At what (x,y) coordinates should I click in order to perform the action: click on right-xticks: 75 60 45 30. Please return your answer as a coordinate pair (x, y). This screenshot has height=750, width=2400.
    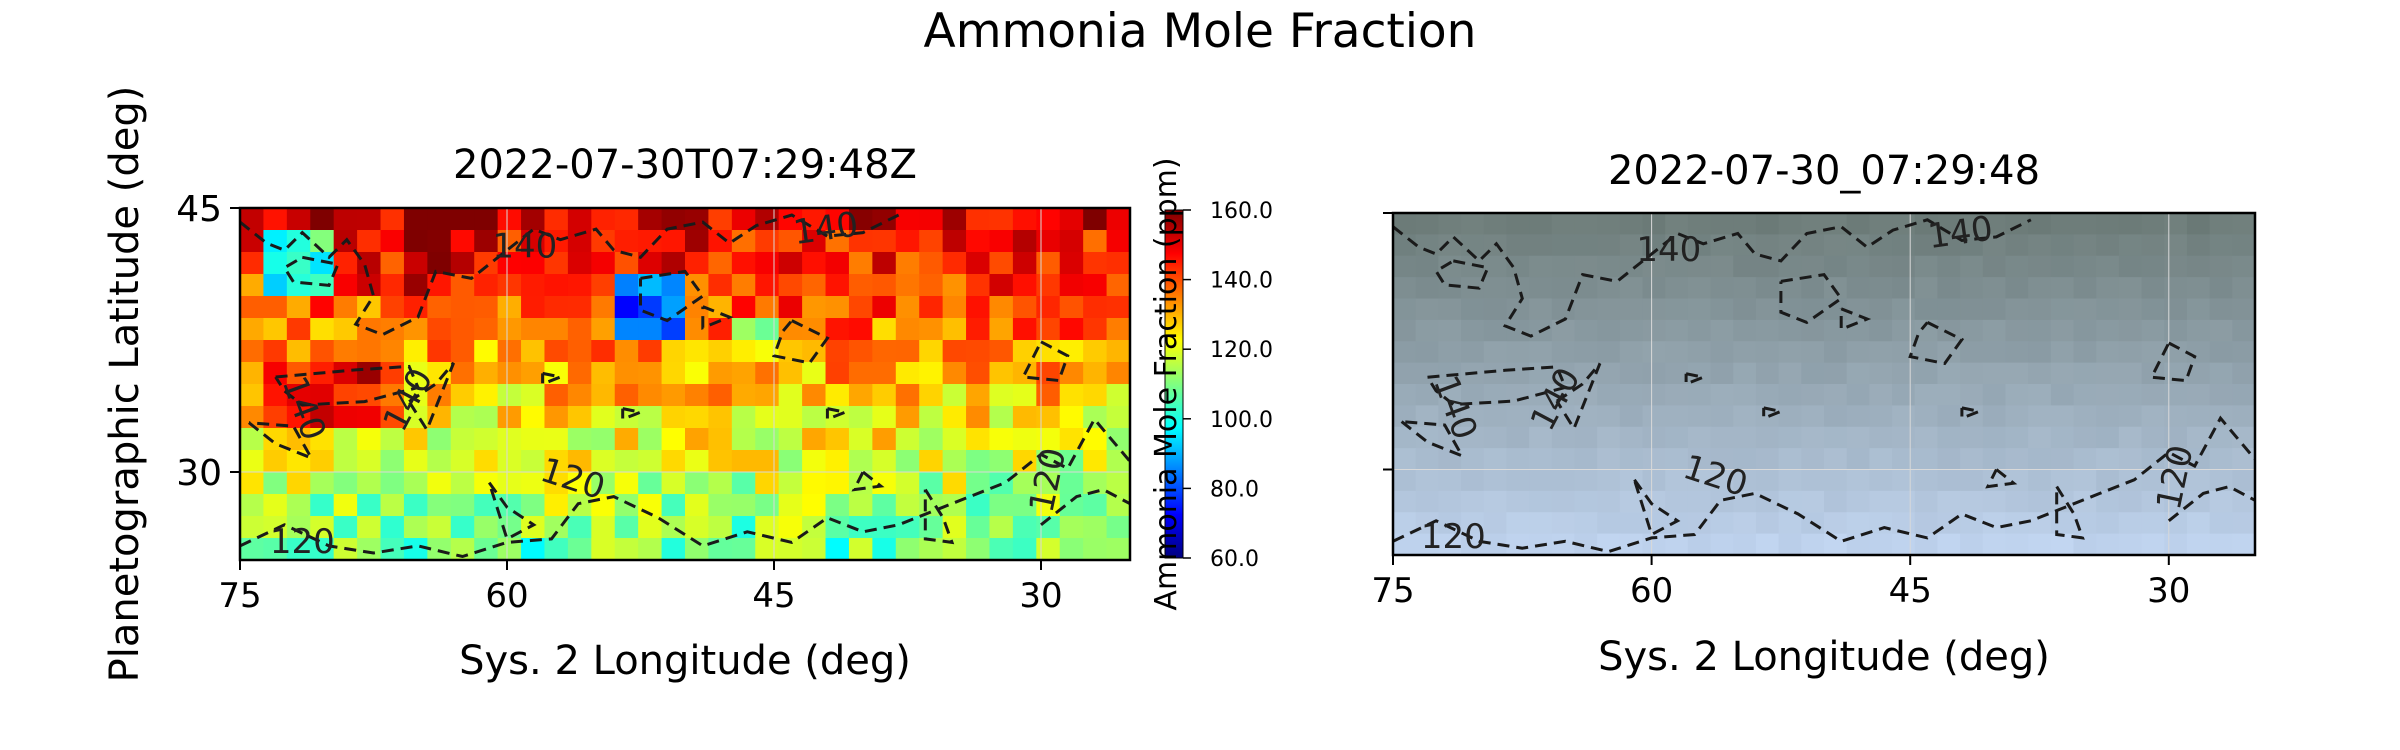
    Looking at the image, I should click on (1780, 583).